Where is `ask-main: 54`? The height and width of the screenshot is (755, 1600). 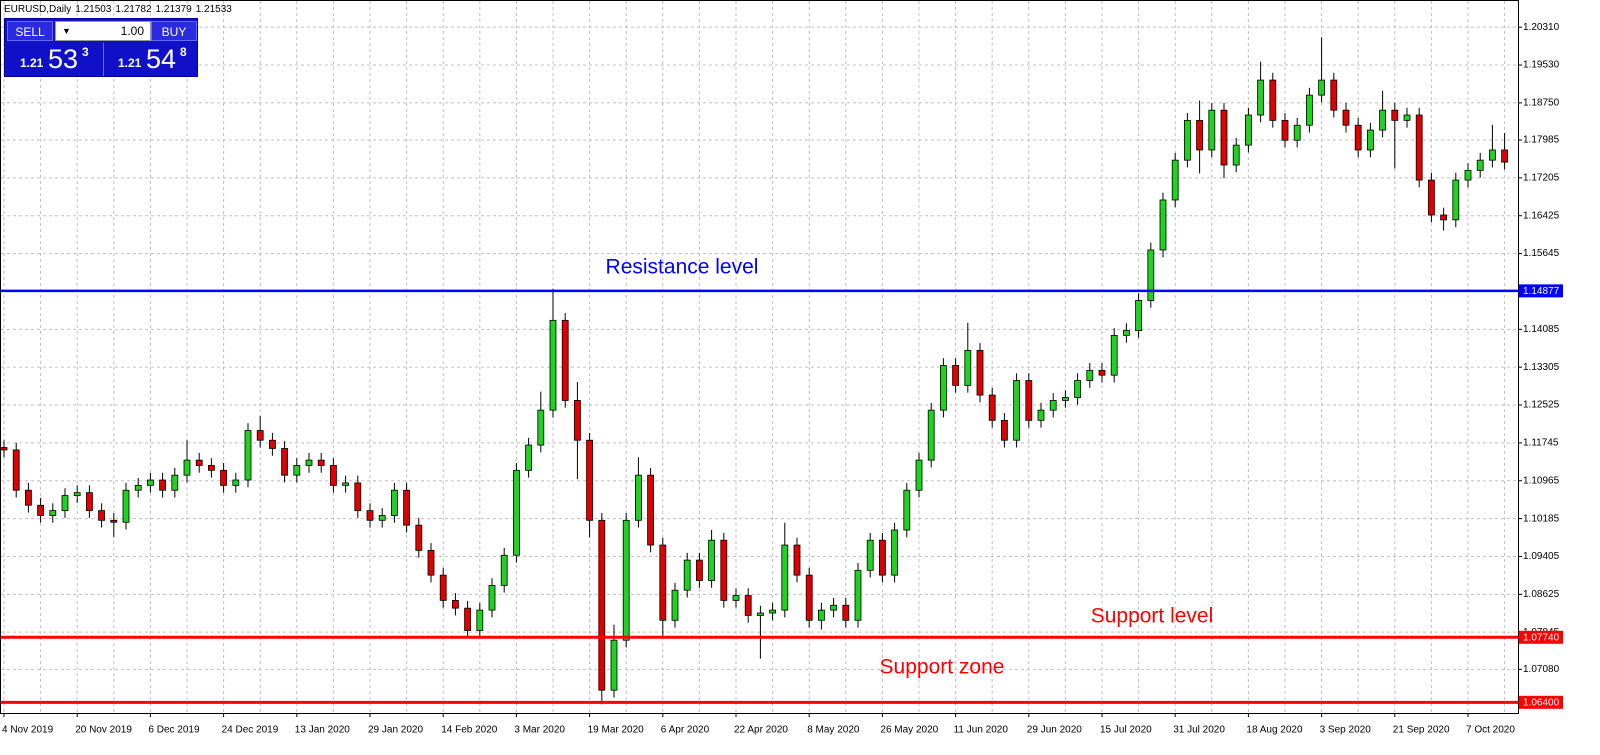 ask-main: 54 is located at coordinates (161, 59).